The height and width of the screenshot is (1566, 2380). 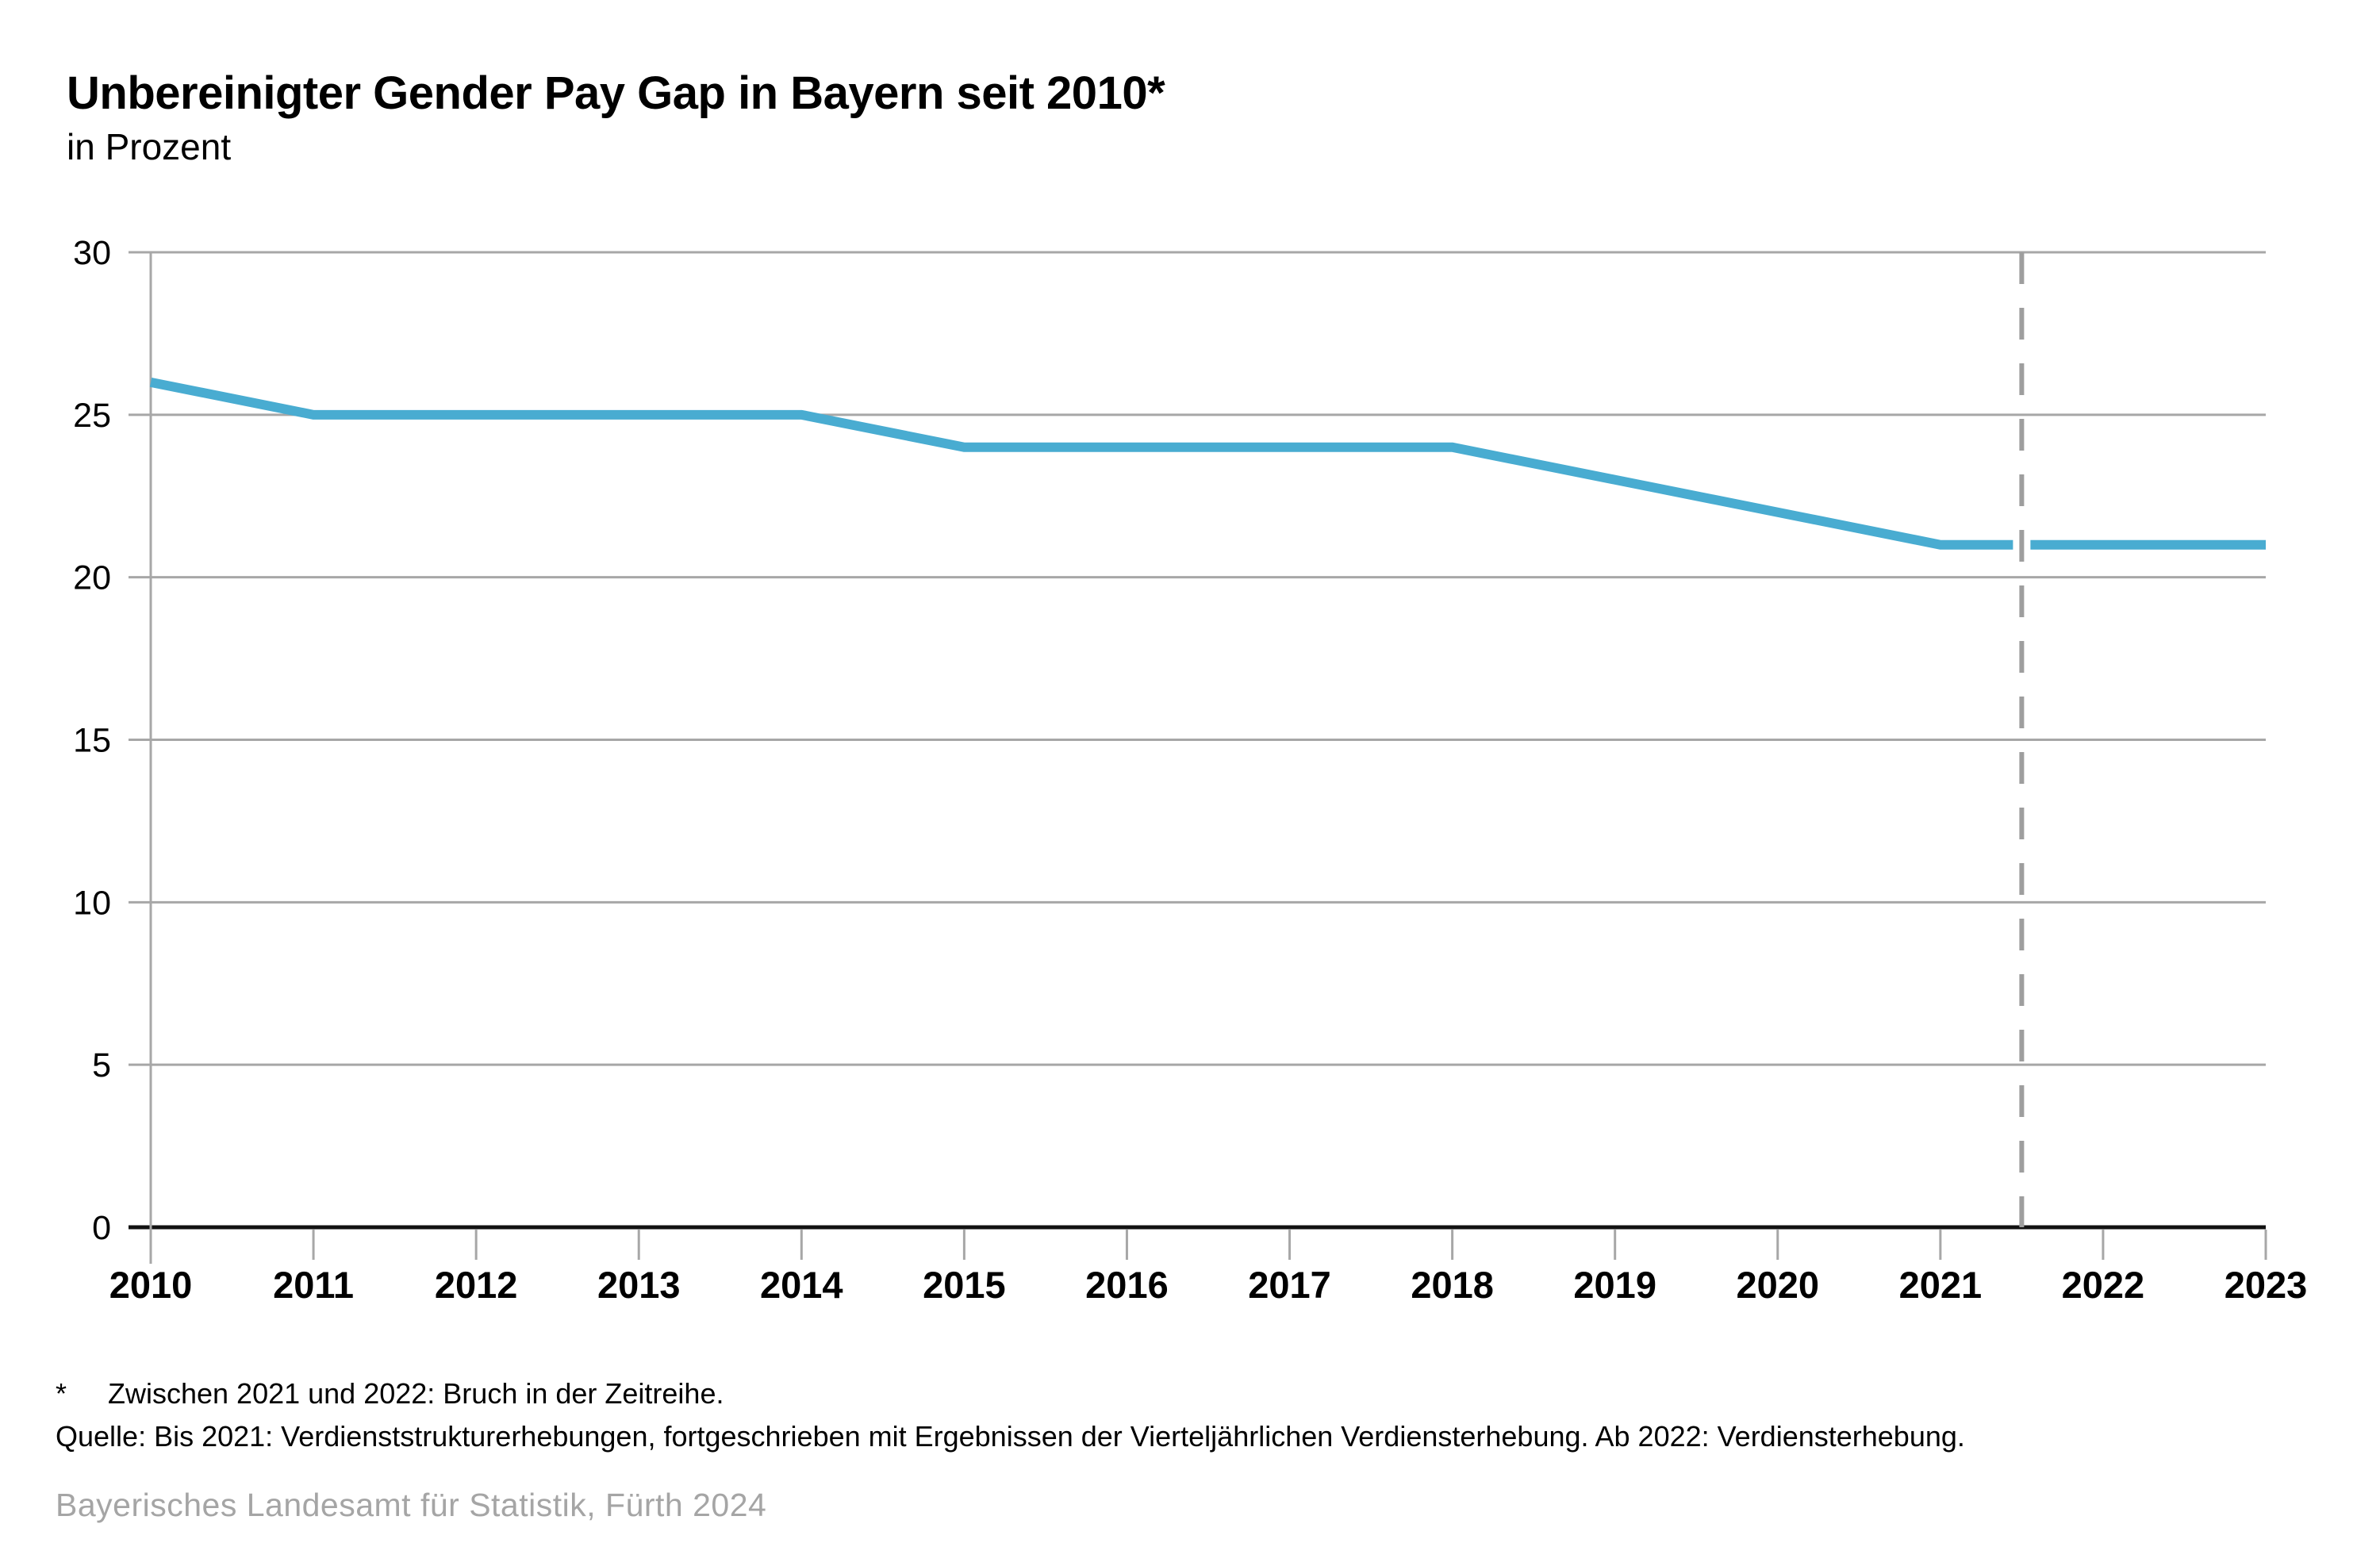 What do you see at coordinates (1127, 1285) in the screenshot?
I see `x-tick-label: 2016` at bounding box center [1127, 1285].